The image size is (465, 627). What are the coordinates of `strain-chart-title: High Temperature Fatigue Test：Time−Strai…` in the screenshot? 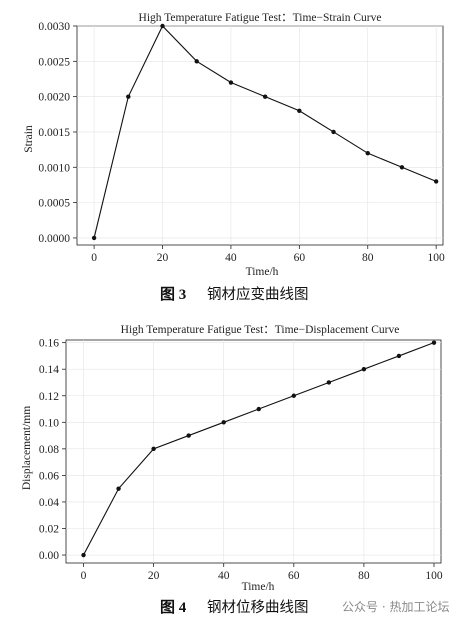 It's located at (260, 18).